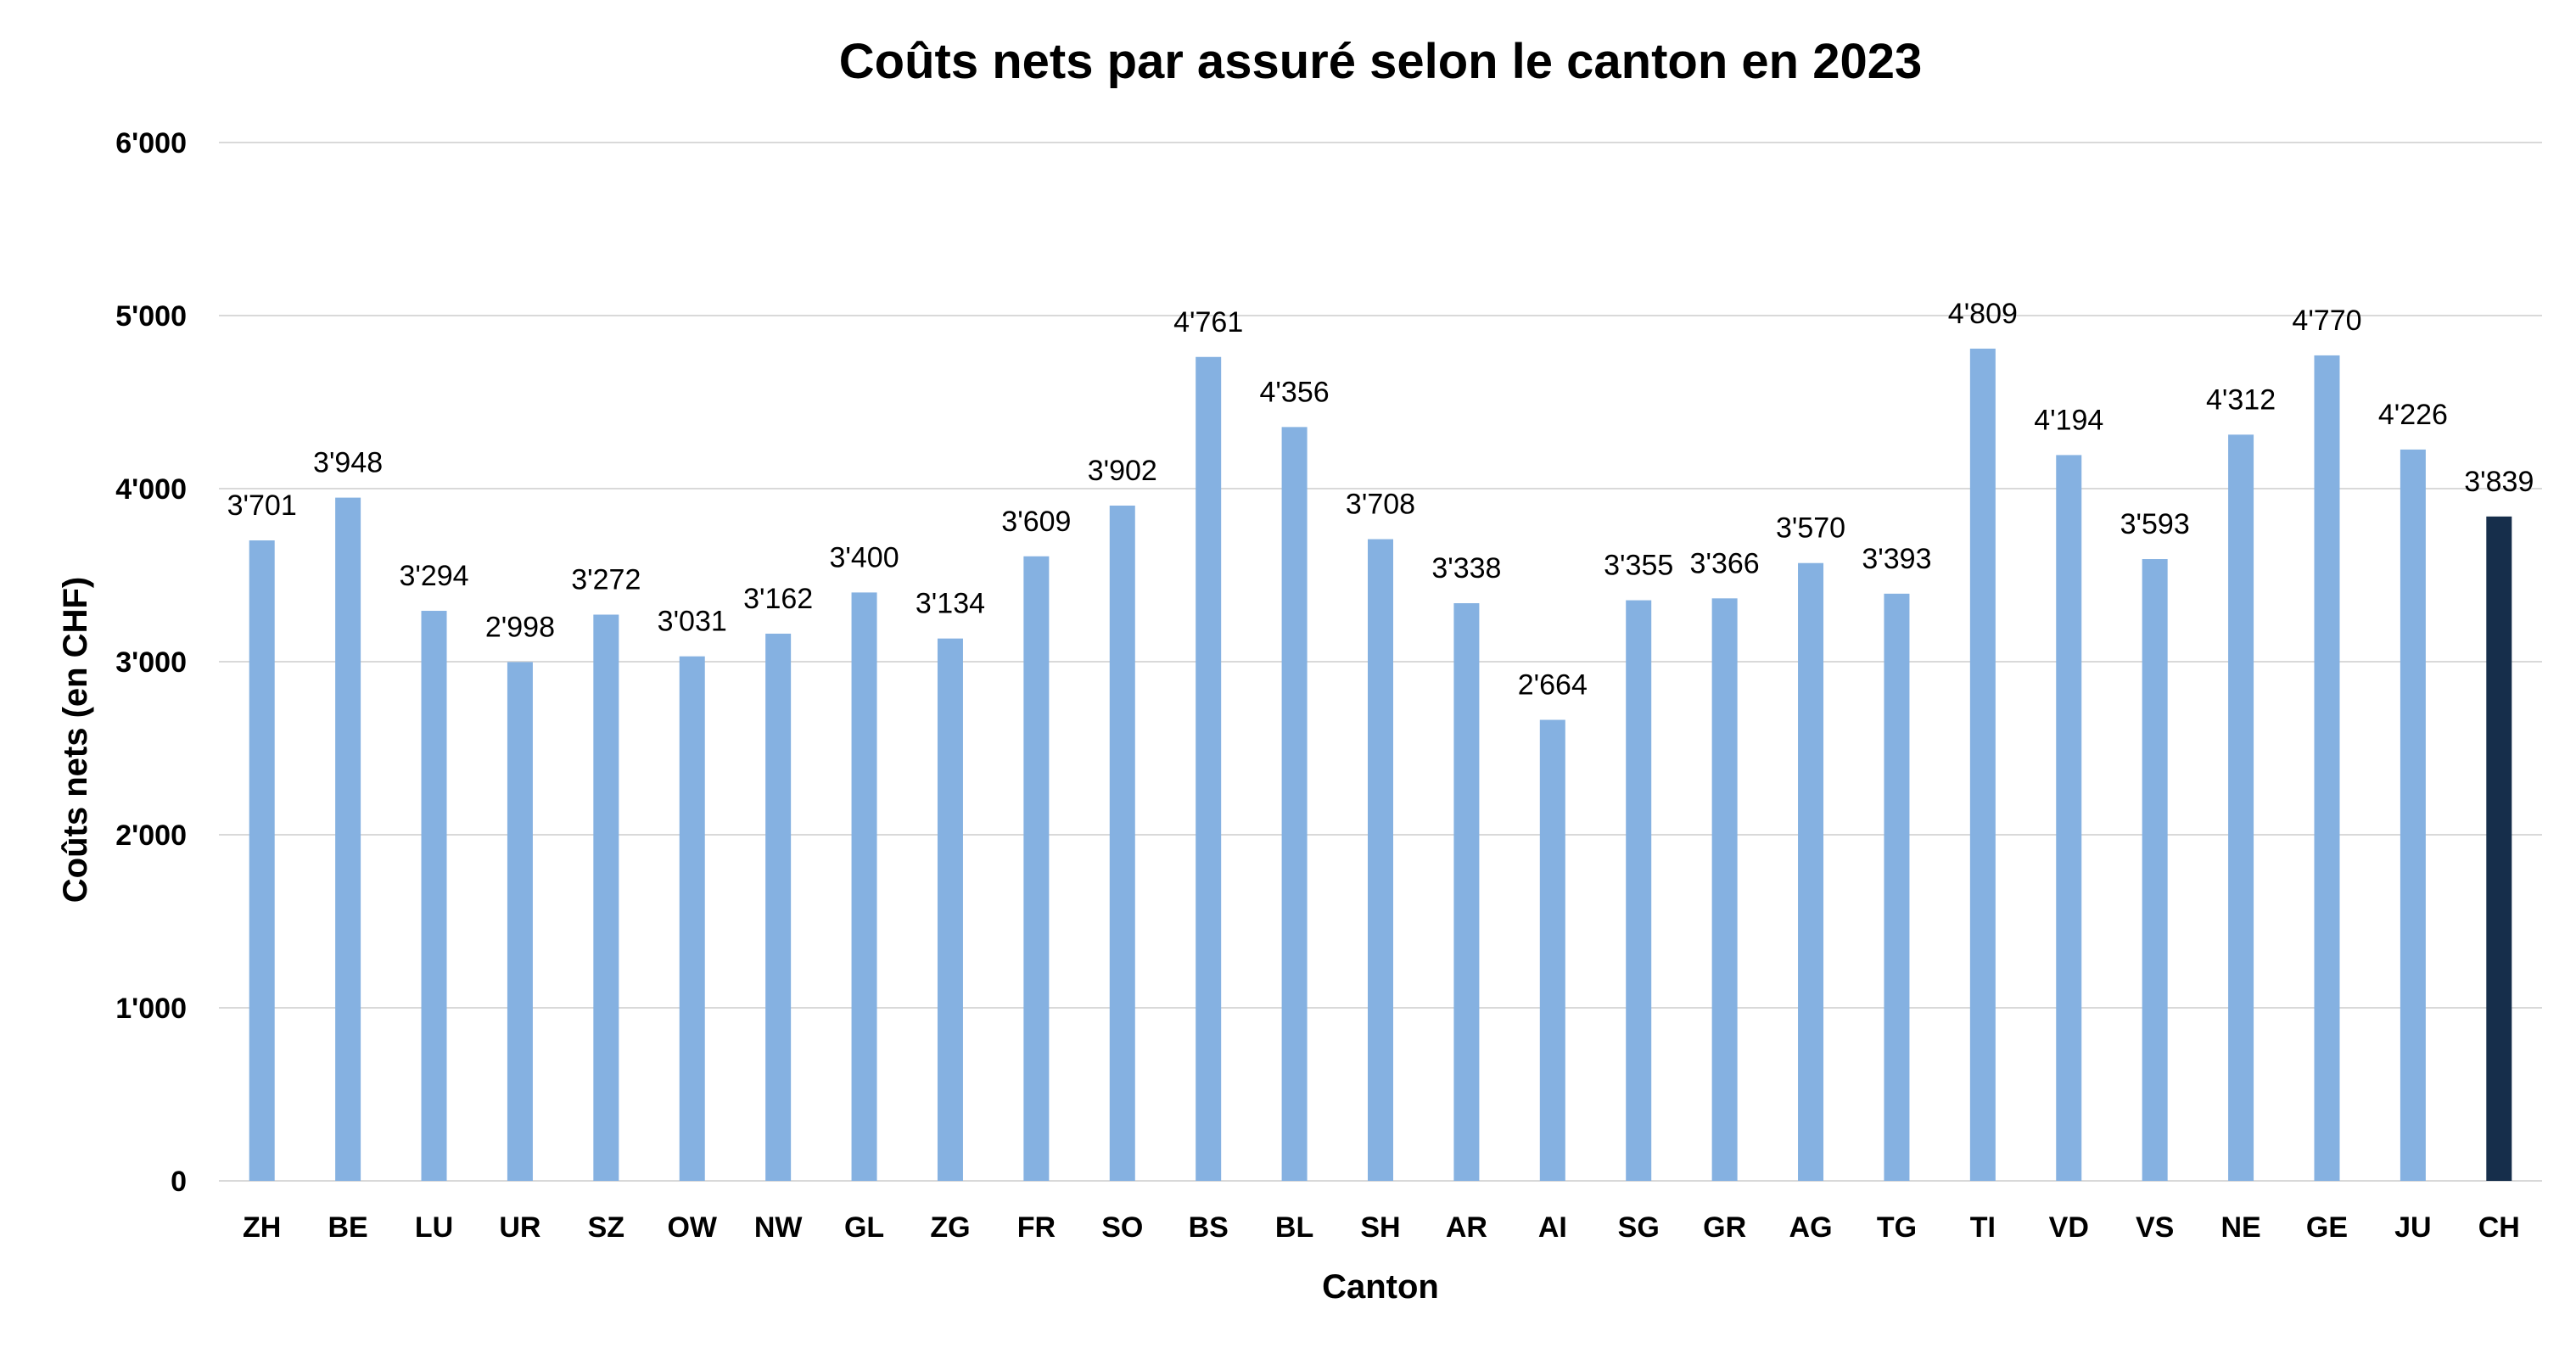  What do you see at coordinates (1725, 563) in the screenshot?
I see `data-label-gr: 3'366` at bounding box center [1725, 563].